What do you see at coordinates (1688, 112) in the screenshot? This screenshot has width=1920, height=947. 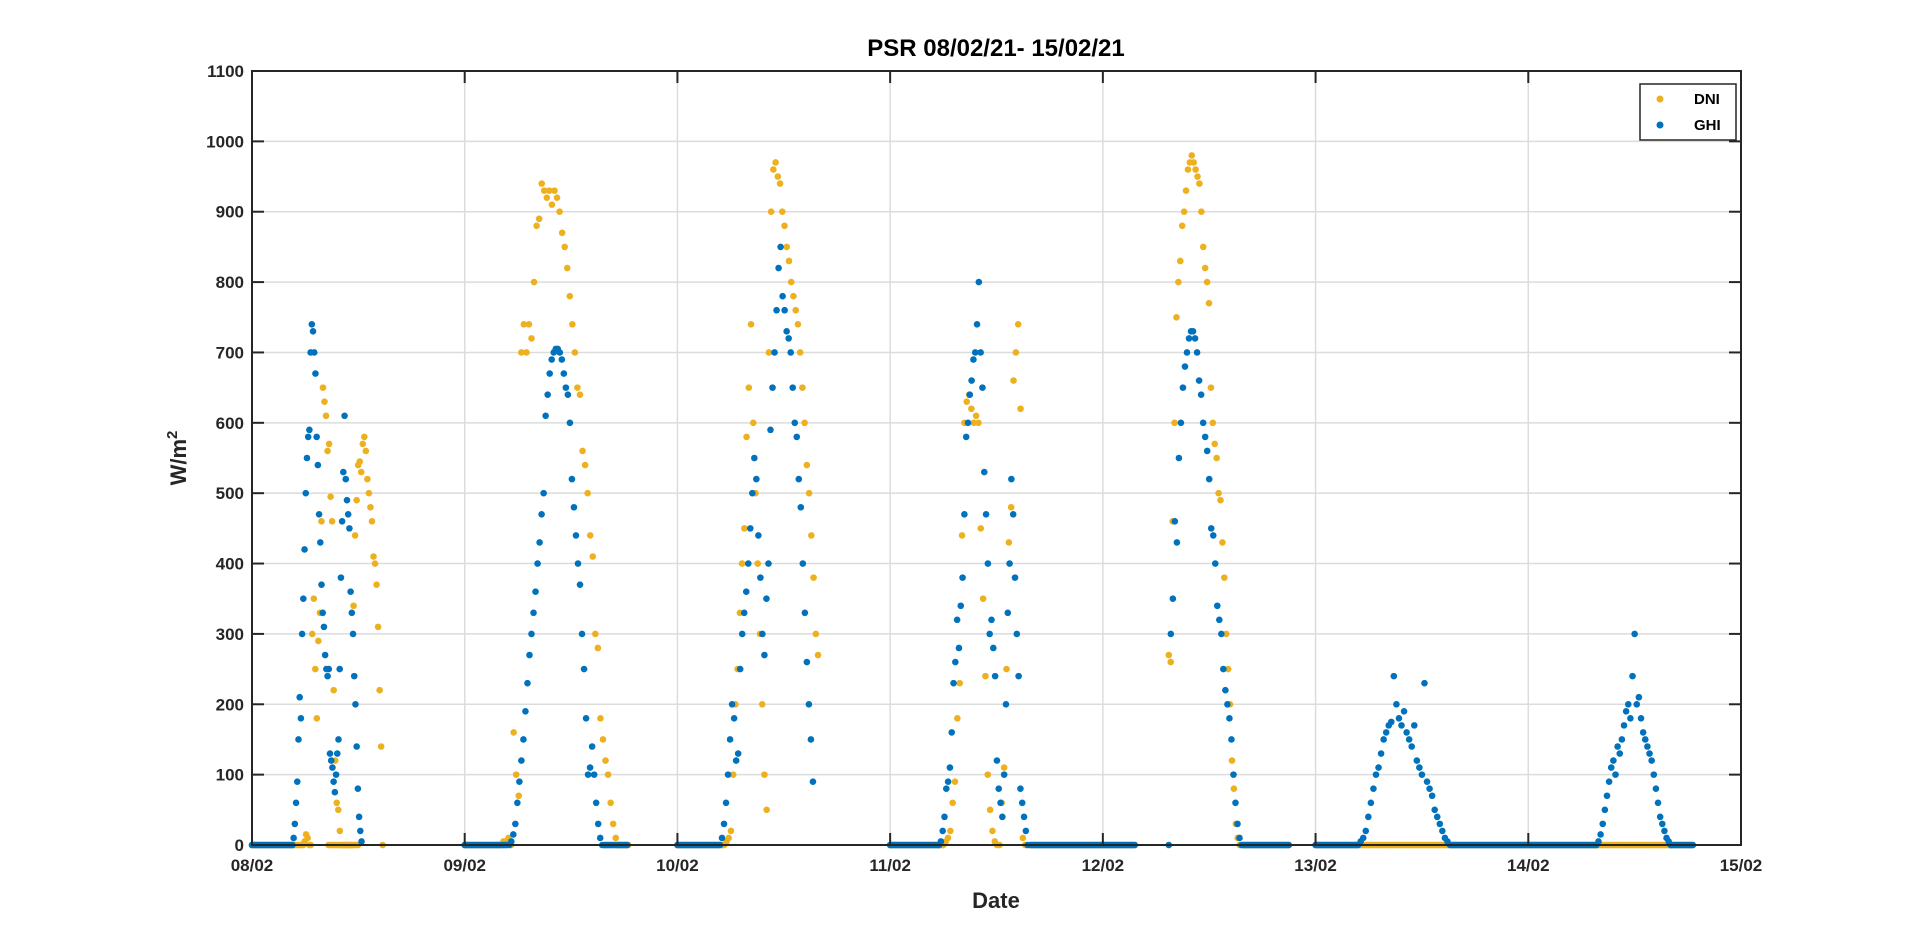 I see `legend: DNI GHI` at bounding box center [1688, 112].